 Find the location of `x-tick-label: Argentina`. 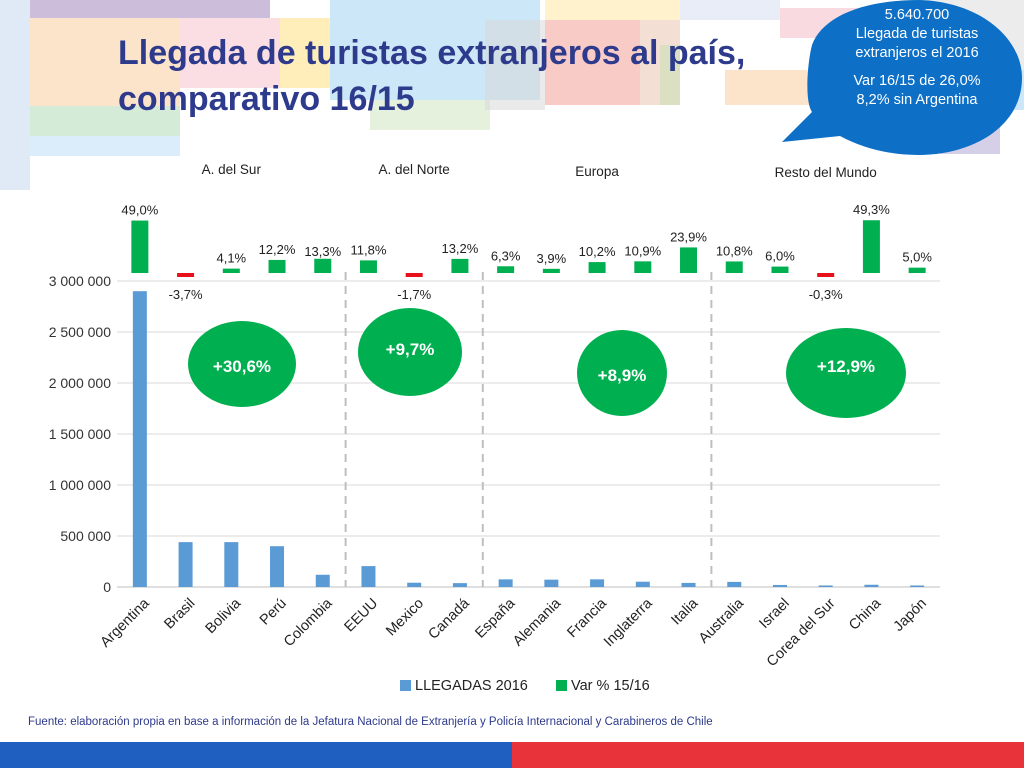

x-tick-label: Argentina is located at coordinates (125, 623).